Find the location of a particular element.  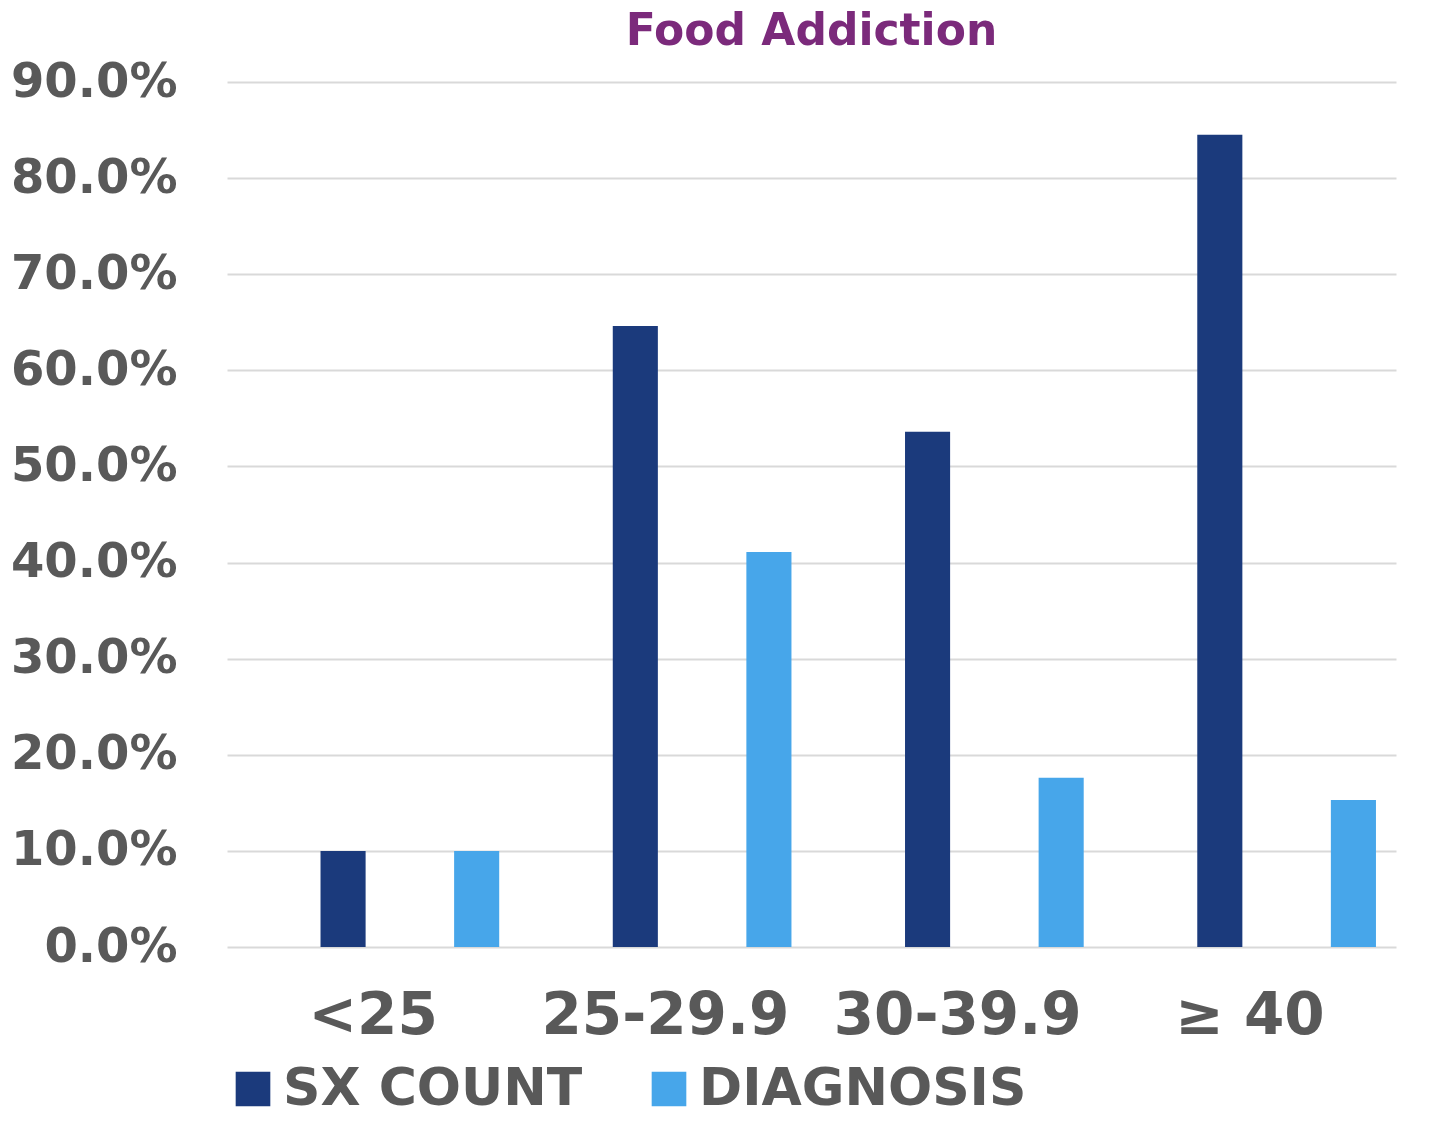

chart-title: Food Addiction is located at coordinates (811, 29).